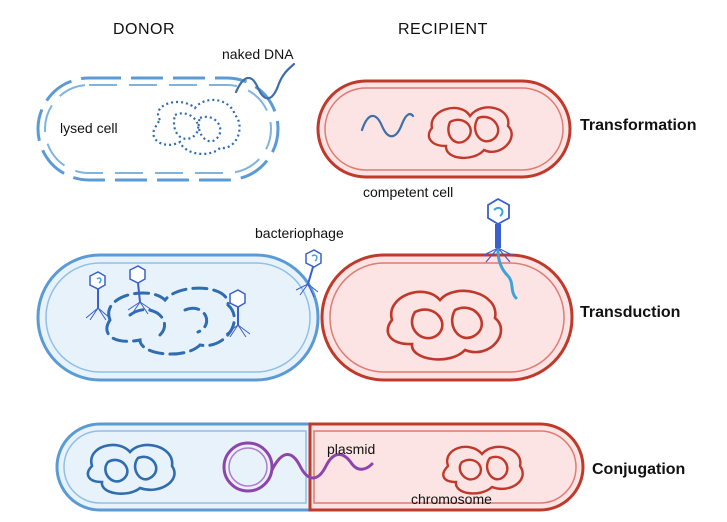  What do you see at coordinates (298, 467) in the screenshot?
I see `plasmid` at bounding box center [298, 467].